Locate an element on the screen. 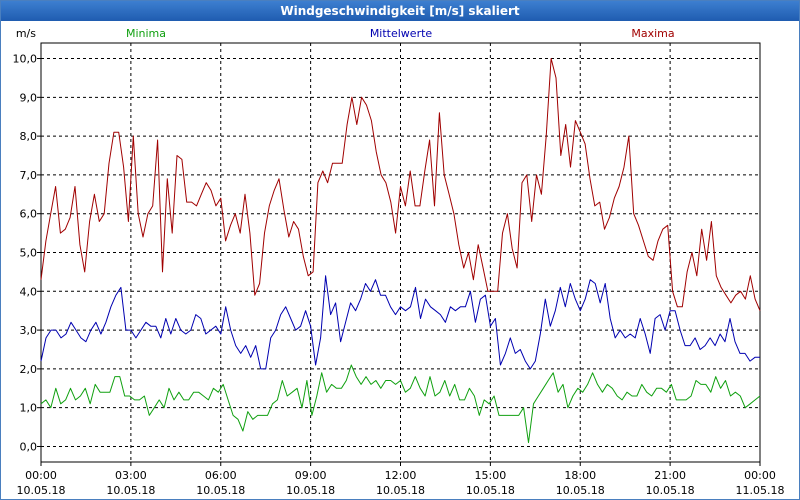  x-tick-date-label: 11.05.18 is located at coordinates (760, 490).